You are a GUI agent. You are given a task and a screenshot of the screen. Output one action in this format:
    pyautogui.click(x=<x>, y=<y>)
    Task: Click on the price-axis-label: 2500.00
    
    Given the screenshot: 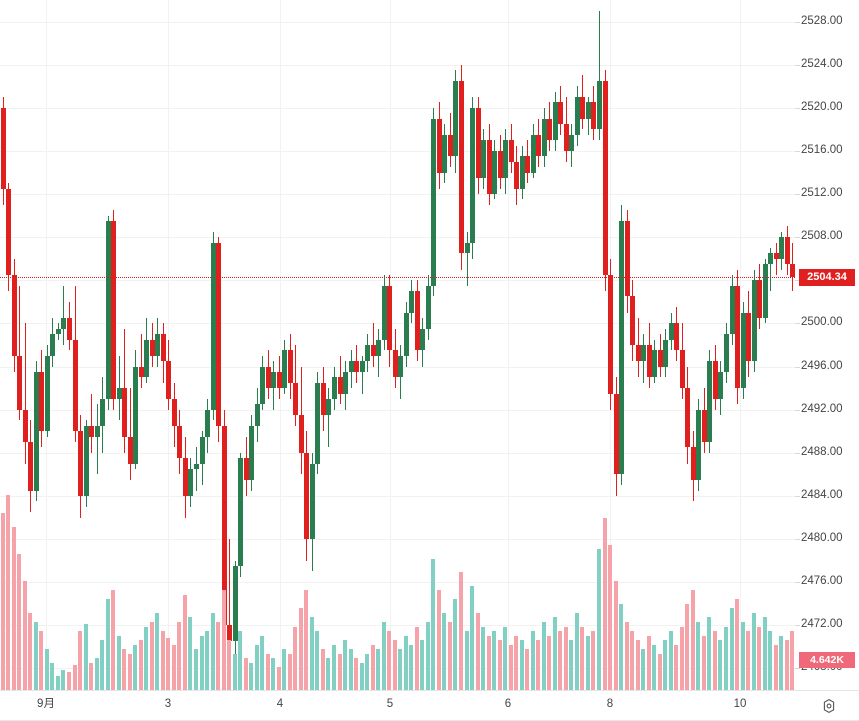 What is the action you would take?
    pyautogui.click(x=822, y=322)
    